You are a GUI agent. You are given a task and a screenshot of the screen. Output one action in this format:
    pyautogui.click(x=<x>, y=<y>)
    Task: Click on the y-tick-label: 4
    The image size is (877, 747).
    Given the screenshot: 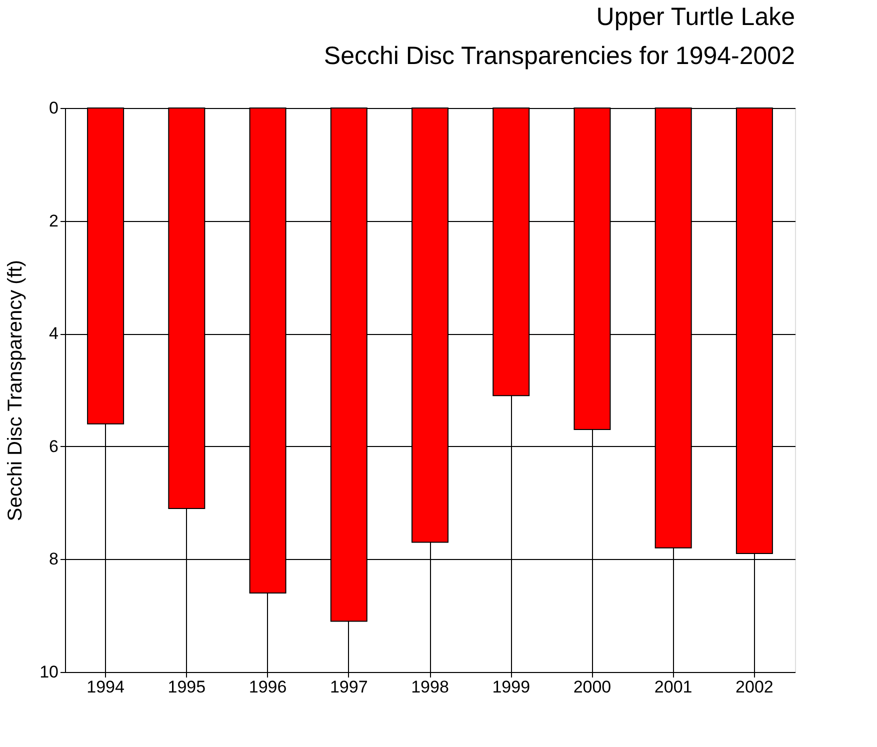 What is the action you would take?
    pyautogui.click(x=53, y=334)
    